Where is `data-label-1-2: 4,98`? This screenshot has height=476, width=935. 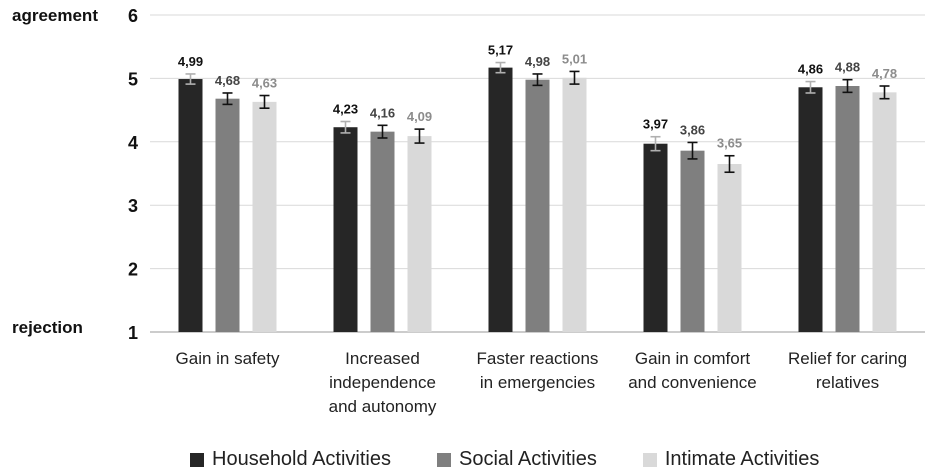
data-label-1-2: 4,98 is located at coordinates (537, 61).